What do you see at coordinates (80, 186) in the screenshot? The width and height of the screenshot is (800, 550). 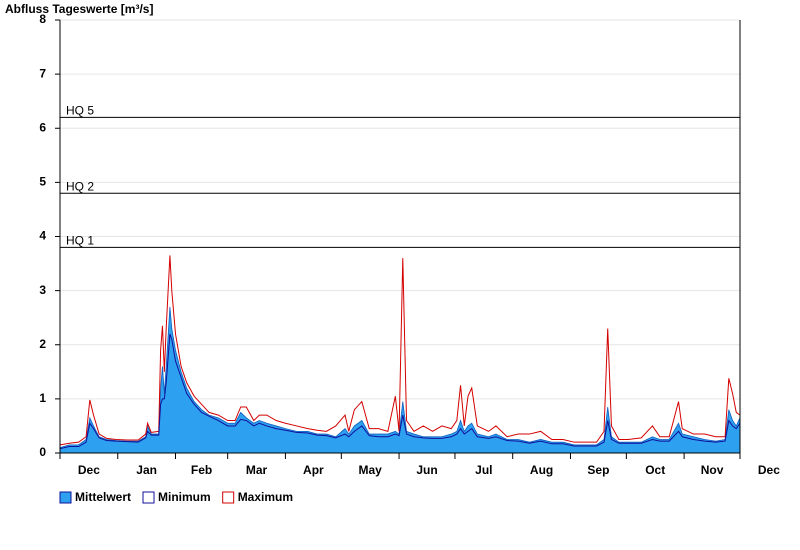 I see `threshold-label: HQ 2` at bounding box center [80, 186].